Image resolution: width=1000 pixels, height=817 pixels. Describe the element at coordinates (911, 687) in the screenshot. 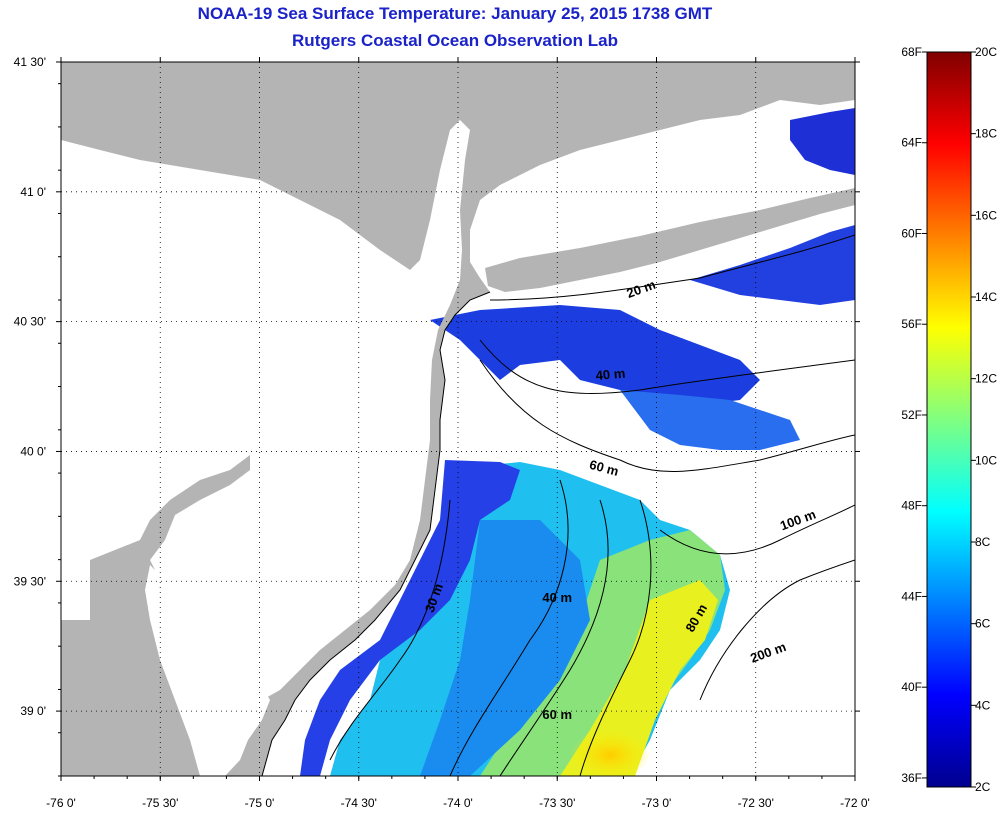

I see `colorbar-fahrenheit-label: 40F` at that location.